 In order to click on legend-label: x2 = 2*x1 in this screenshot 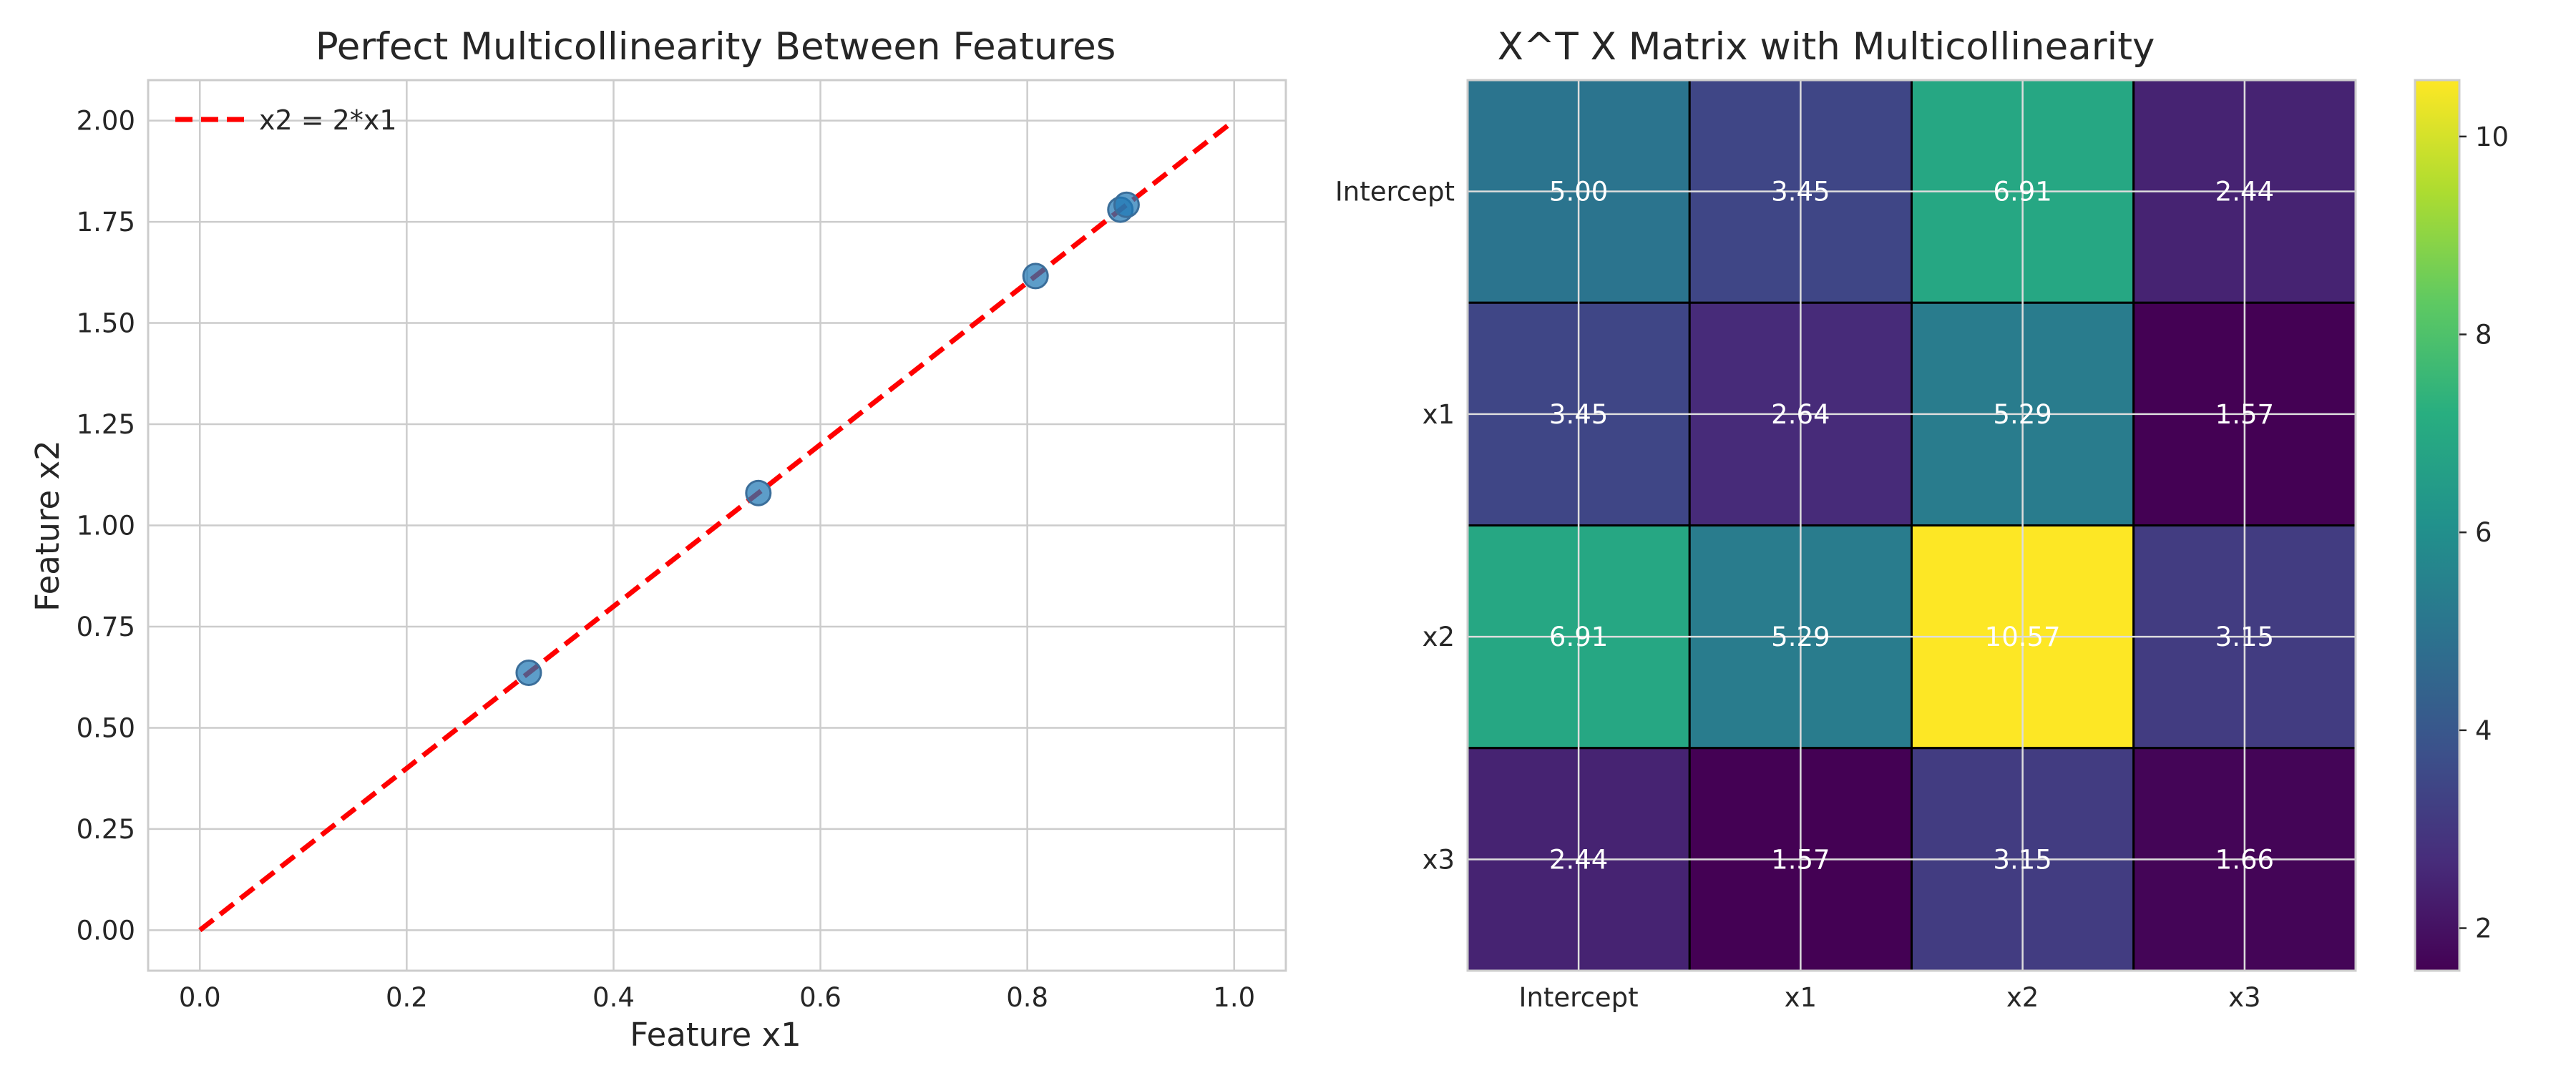, I will do `click(328, 120)`.